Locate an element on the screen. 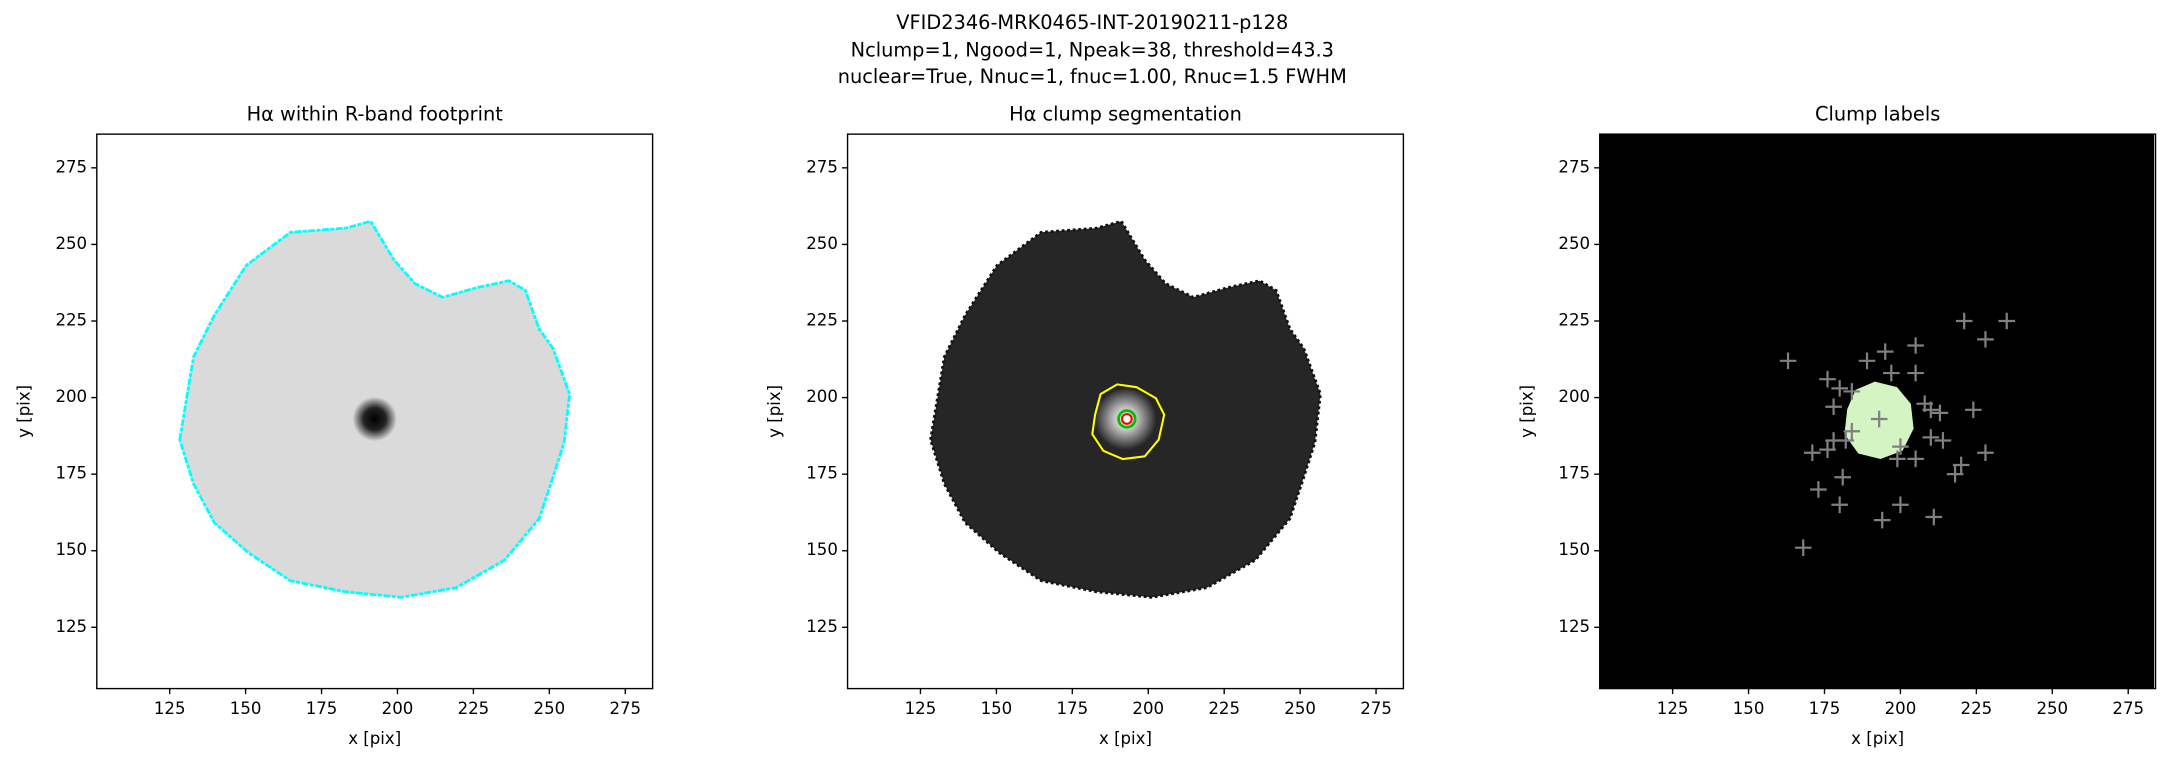  nucleus is located at coordinates (374, 419).